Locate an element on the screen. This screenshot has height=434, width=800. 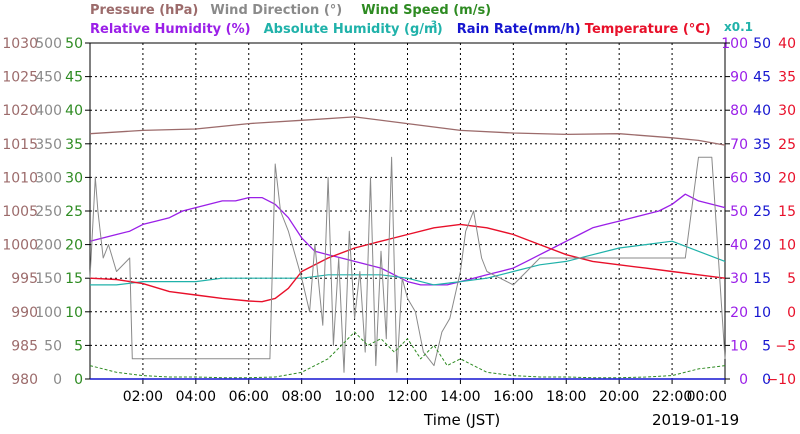
tick-label-rain_rate: 35 is located at coordinates (762, 145).